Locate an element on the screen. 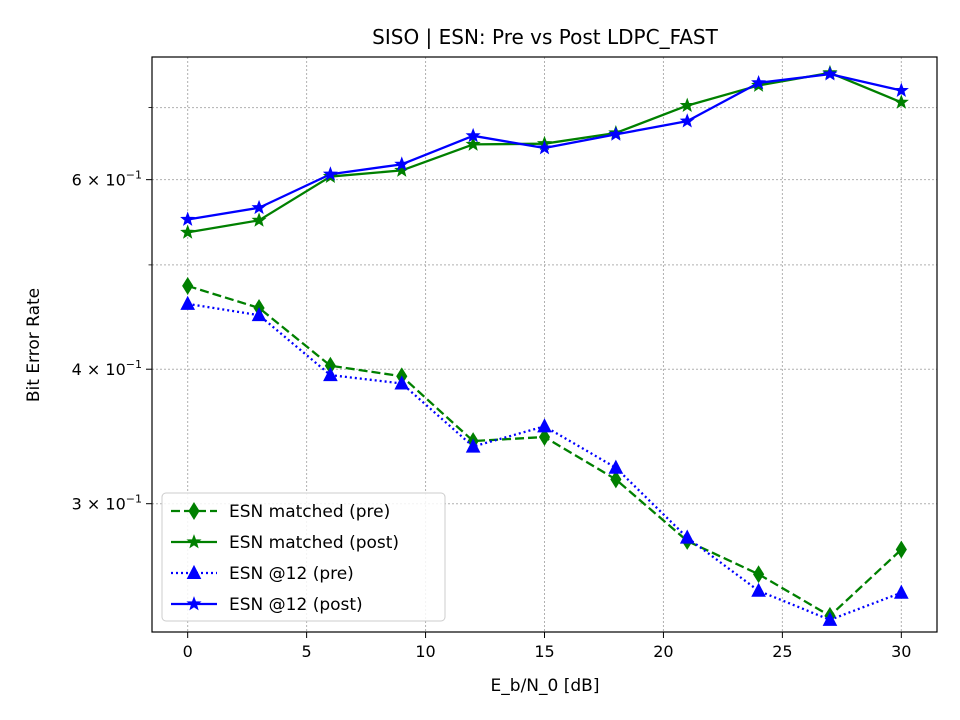 The width and height of the screenshot is (960, 720). legend-label: ESN @12 (pre) is located at coordinates (291, 574).